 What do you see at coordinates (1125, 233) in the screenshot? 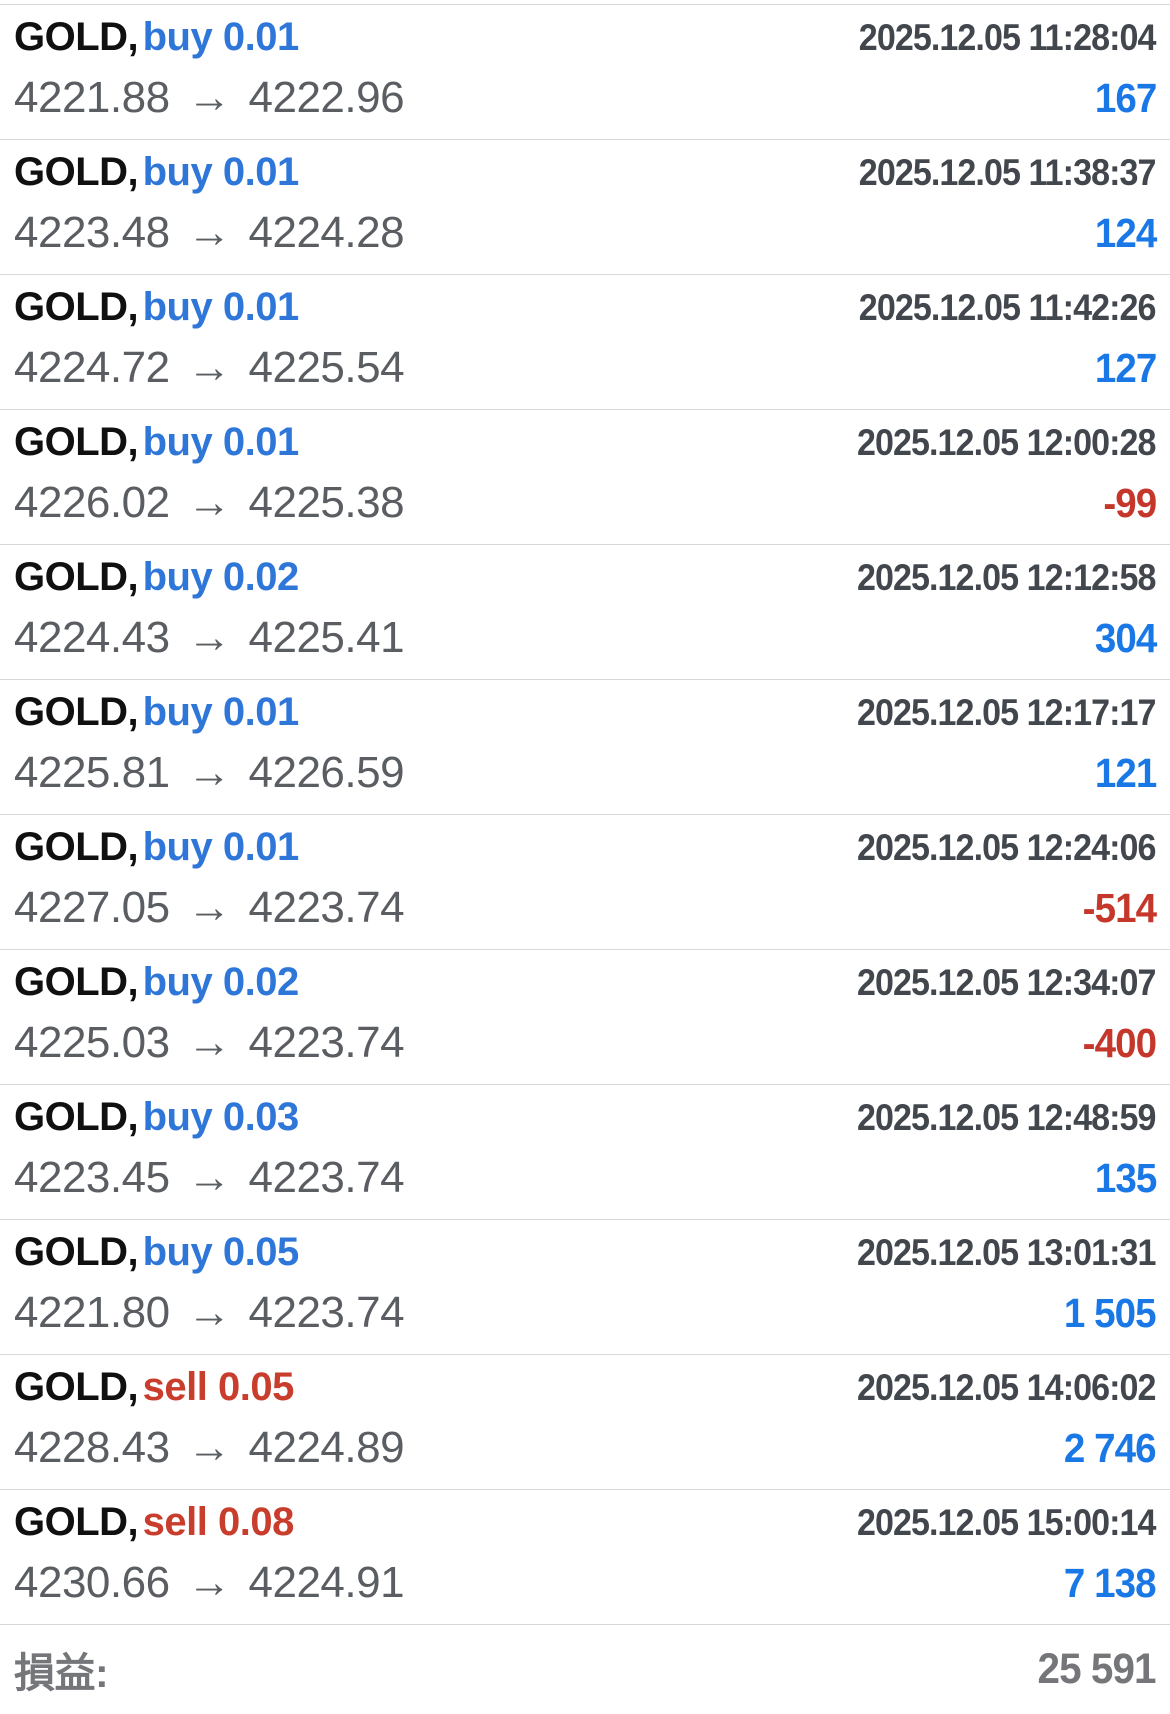
I see `trade-profit: 124` at bounding box center [1125, 233].